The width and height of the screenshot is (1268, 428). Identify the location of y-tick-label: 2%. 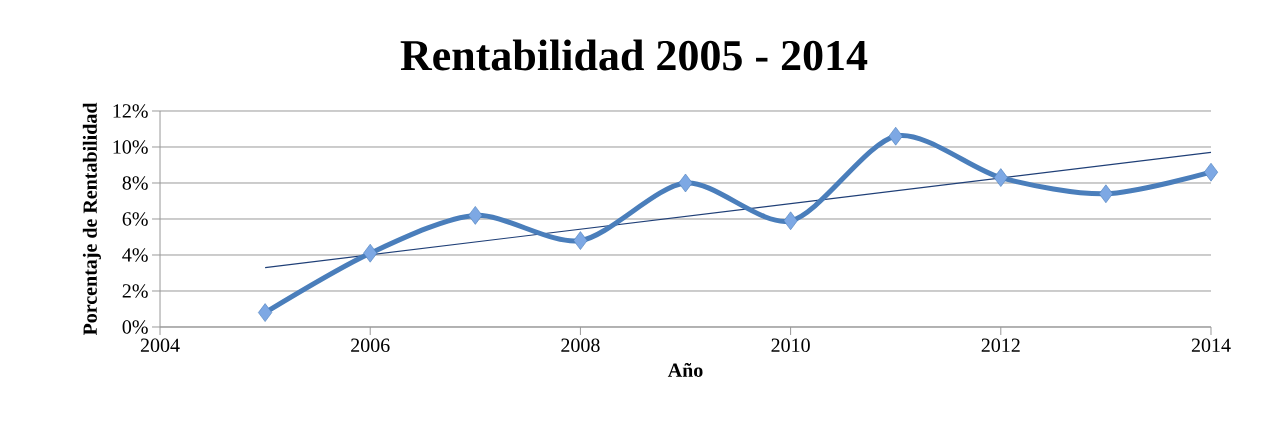
(135, 291).